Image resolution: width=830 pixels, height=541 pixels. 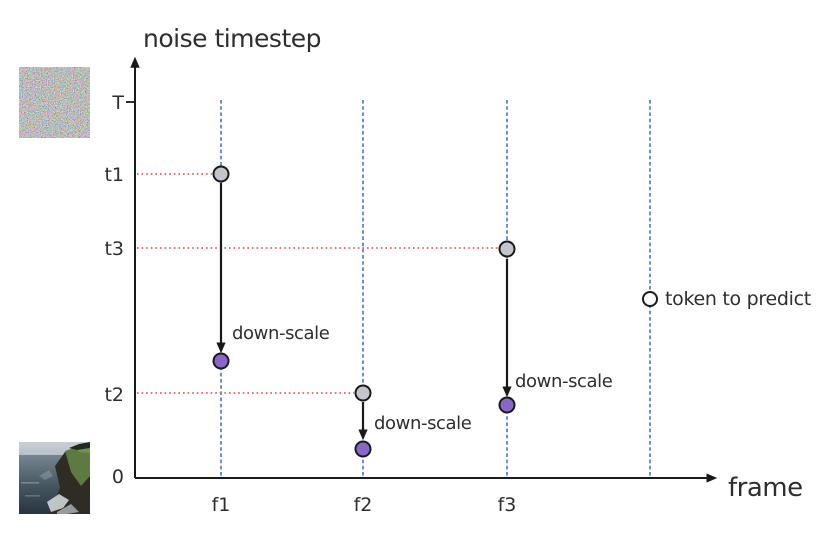 I want to click on gaussian-noise-image, so click(x=54, y=102).